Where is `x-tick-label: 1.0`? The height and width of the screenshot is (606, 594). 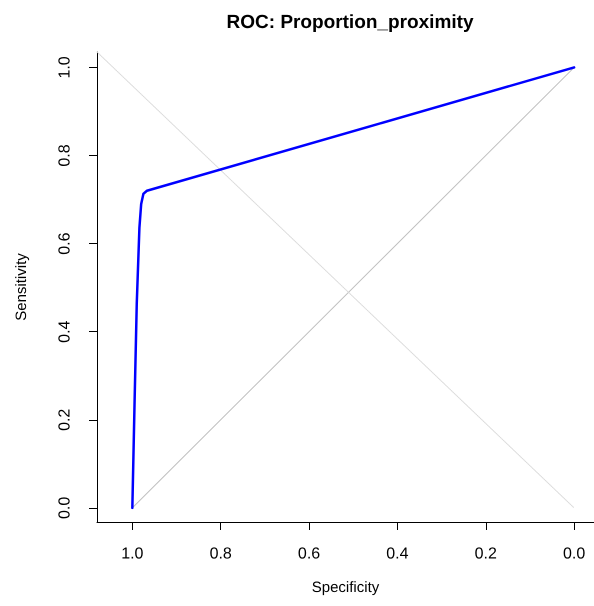 x-tick-label: 1.0 is located at coordinates (132, 554).